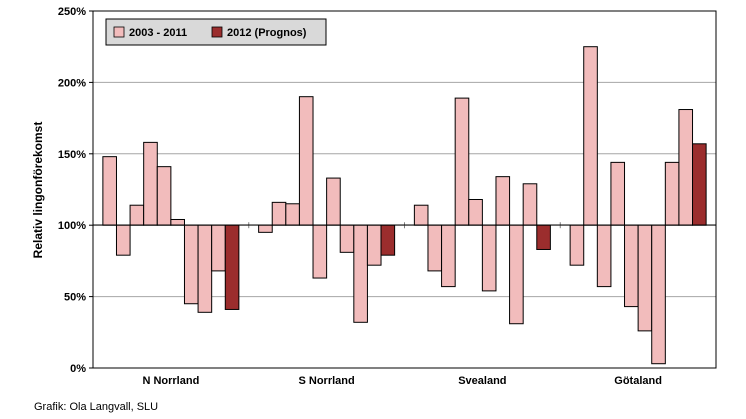 The height and width of the screenshot is (419, 746). Describe the element at coordinates (72, 12) in the screenshot. I see `y-tick-label: 250%` at that location.